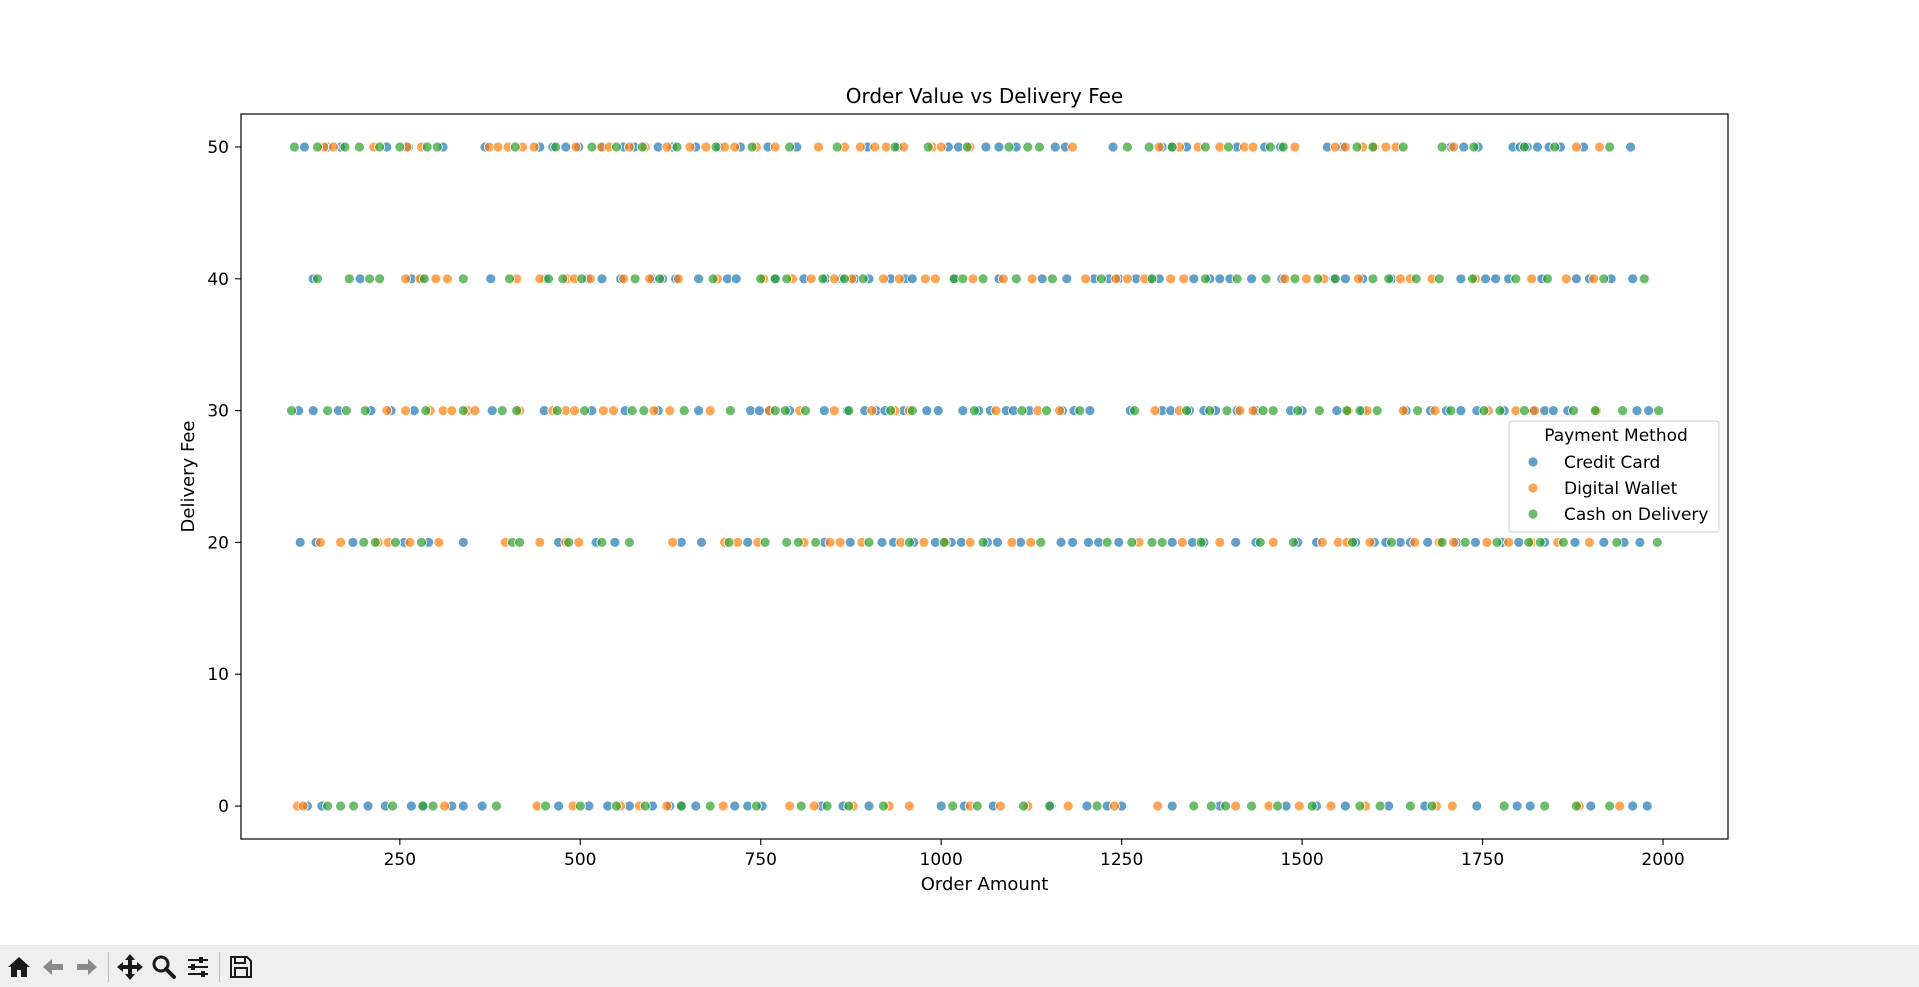 The image size is (1919, 987). I want to click on pan-button, so click(130, 967).